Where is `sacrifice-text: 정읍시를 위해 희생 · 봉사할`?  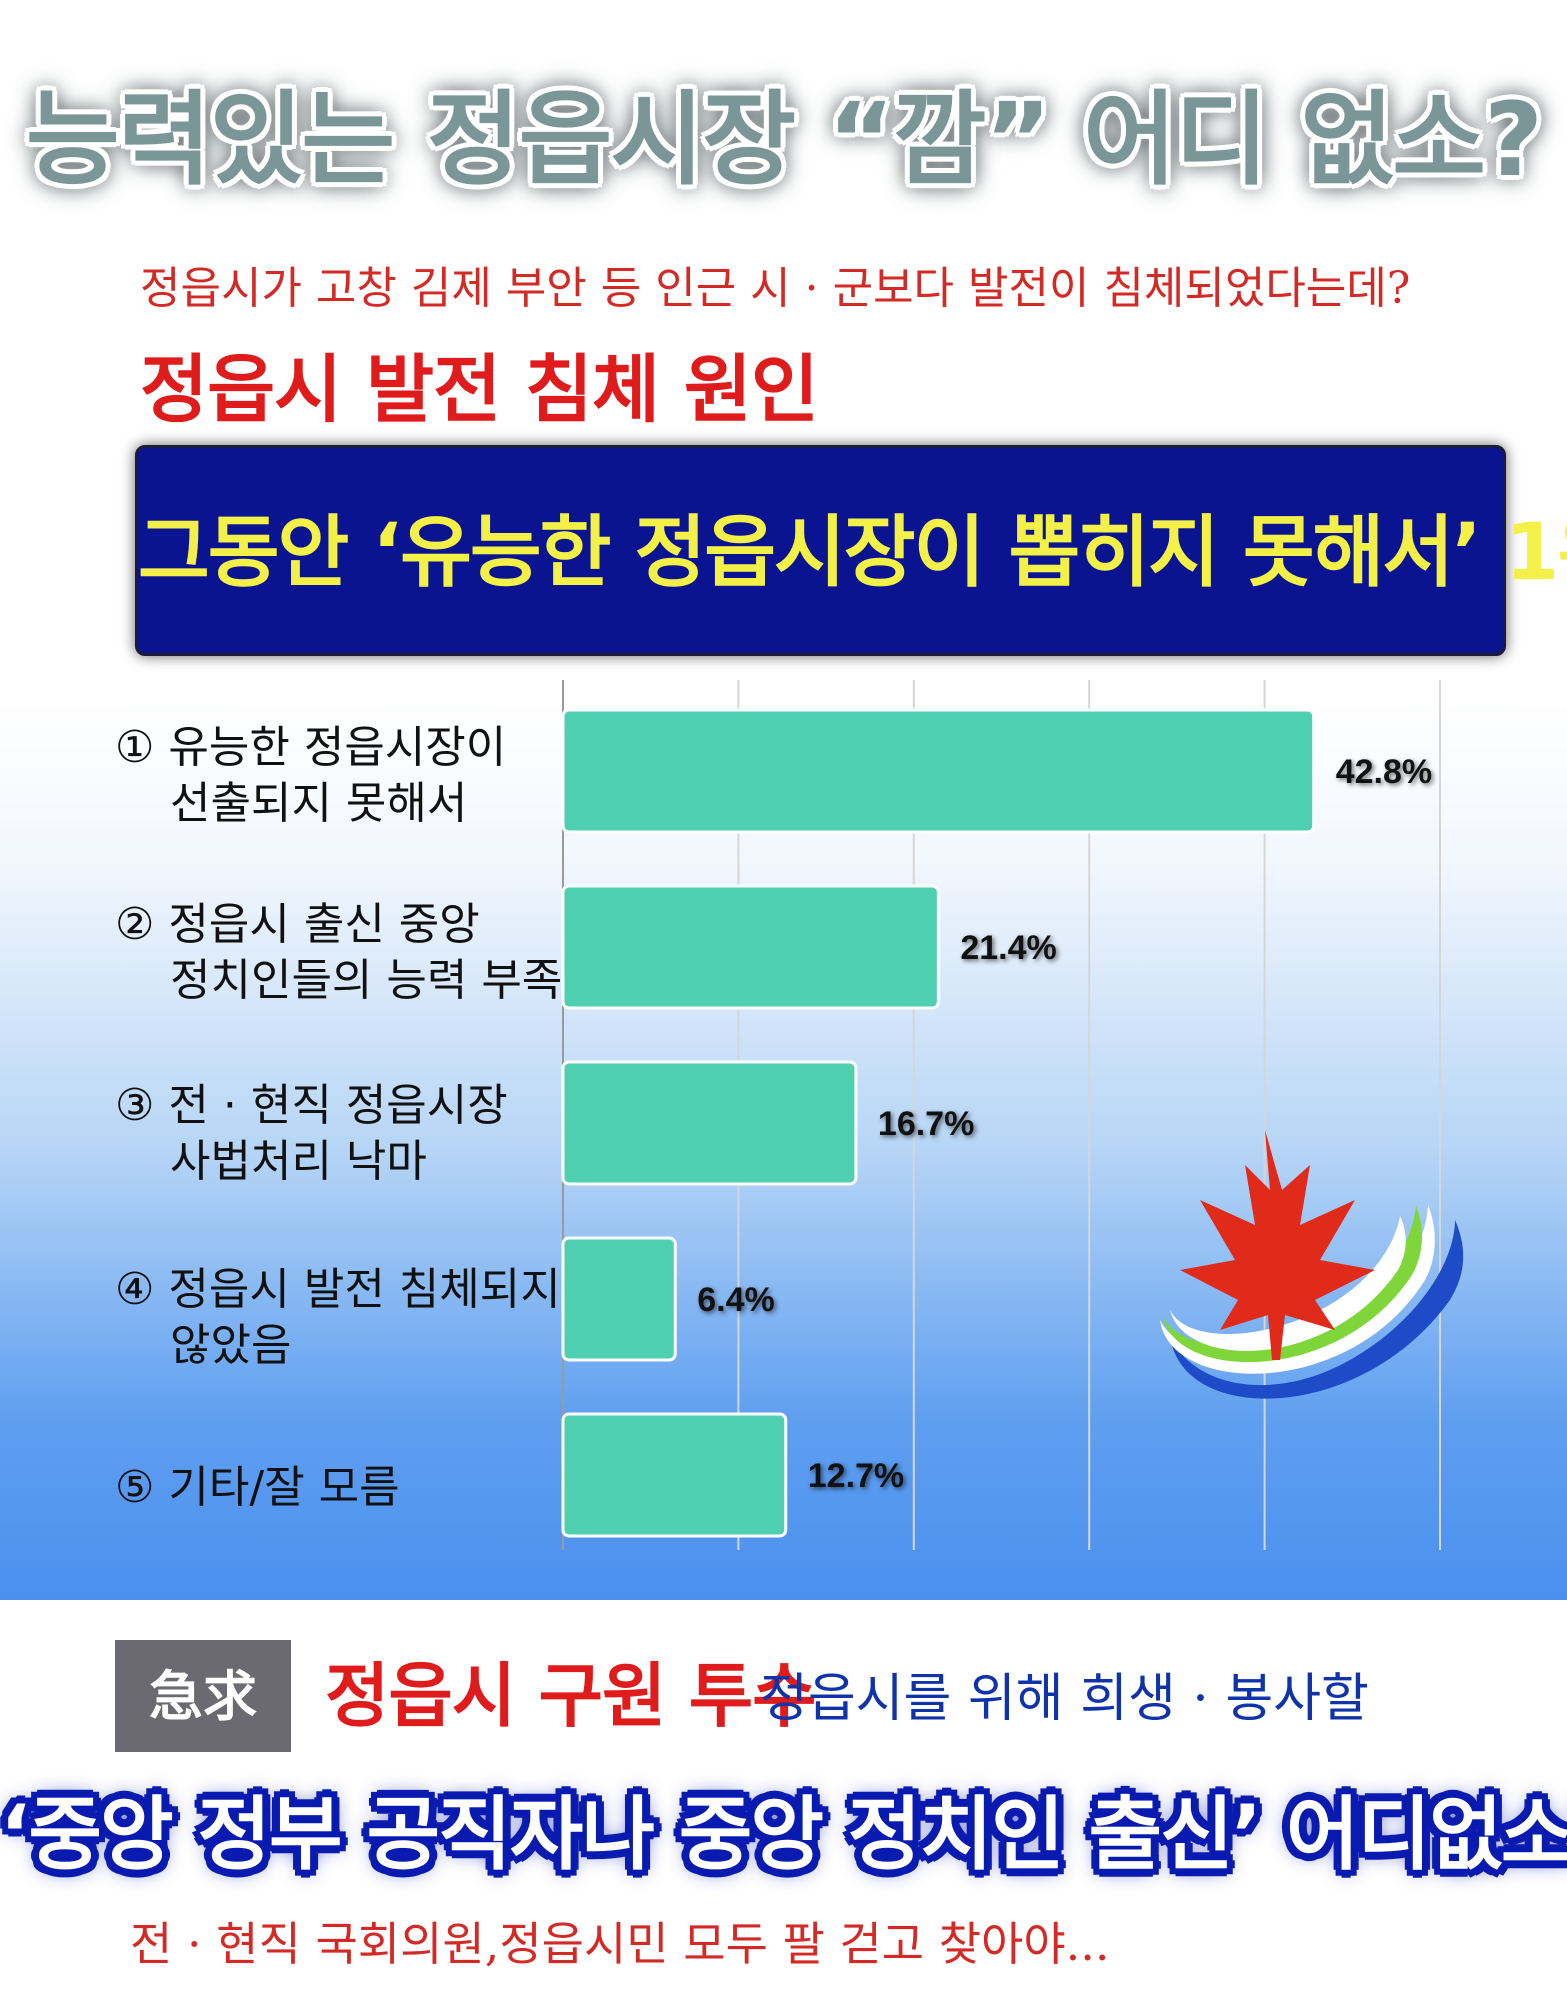 sacrifice-text: 정읍시를 위해 희생 · 봉사할 is located at coordinates (1064, 1699).